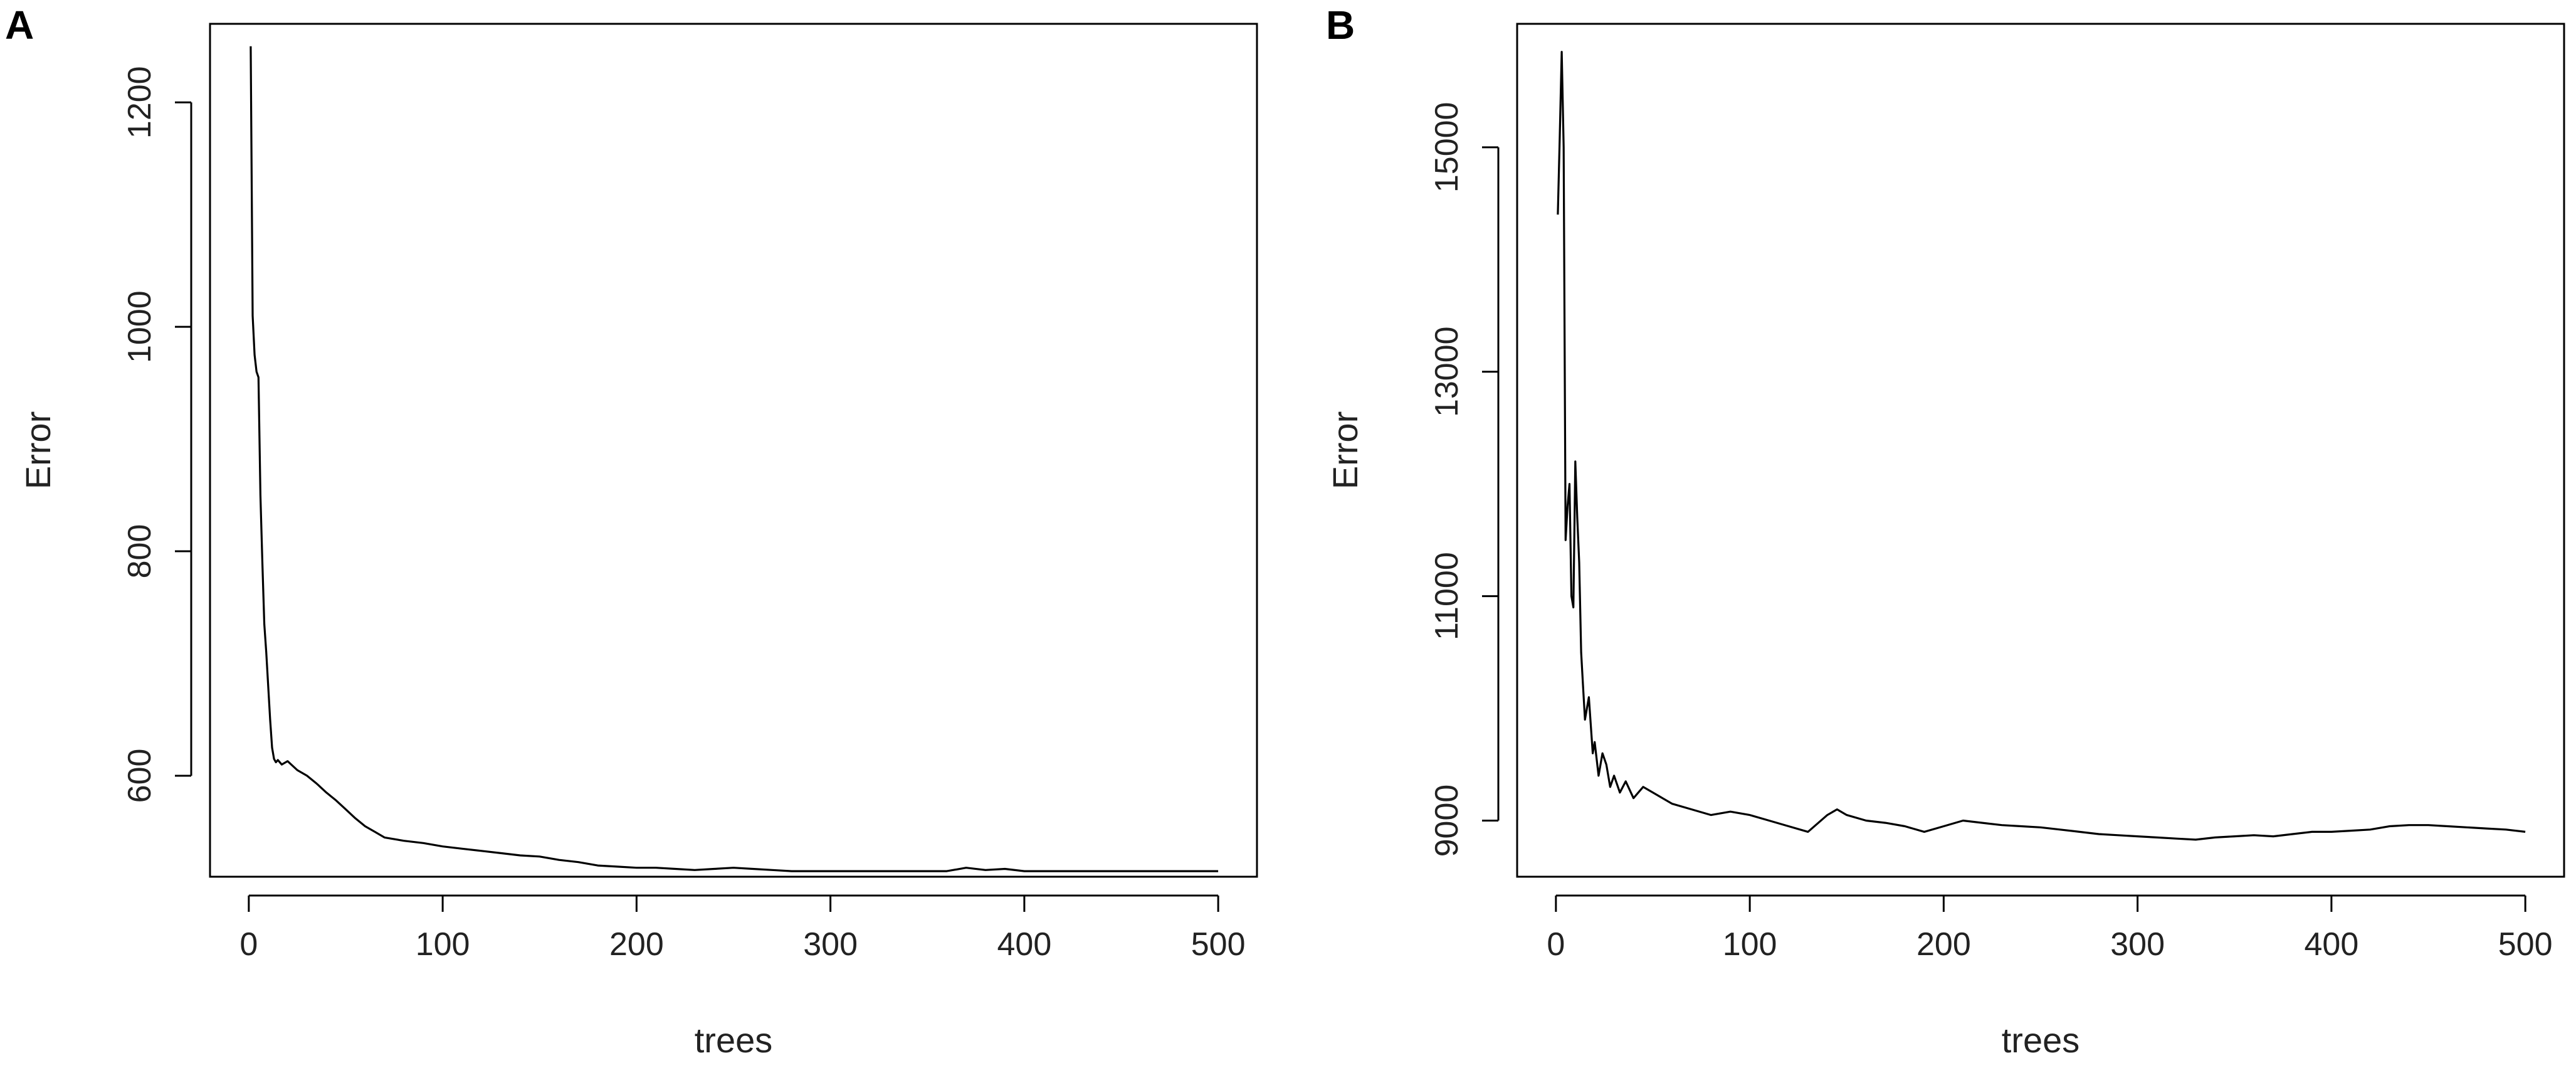 This screenshot has width=2576, height=1068. Describe the element at coordinates (1218, 944) in the screenshot. I see `panel-a-x-tick-label: 500` at that location.